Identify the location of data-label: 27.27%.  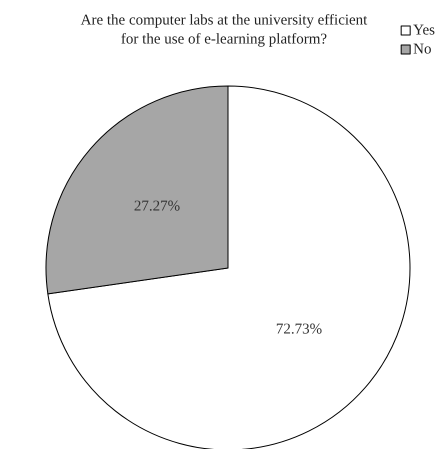
(157, 206).